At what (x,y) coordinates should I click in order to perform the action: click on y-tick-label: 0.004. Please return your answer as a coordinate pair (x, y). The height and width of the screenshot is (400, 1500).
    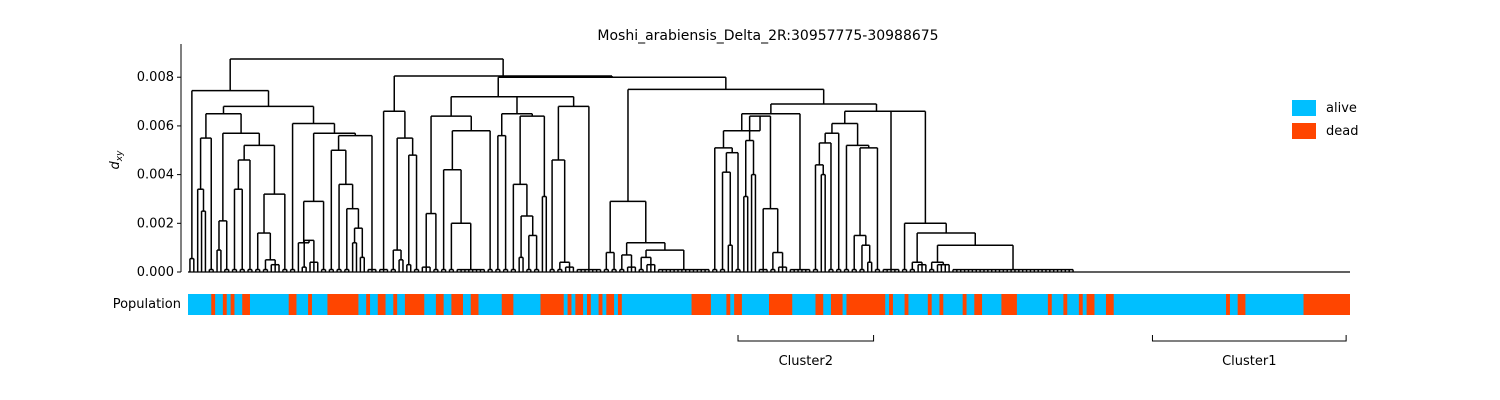
    Looking at the image, I should click on (155, 175).